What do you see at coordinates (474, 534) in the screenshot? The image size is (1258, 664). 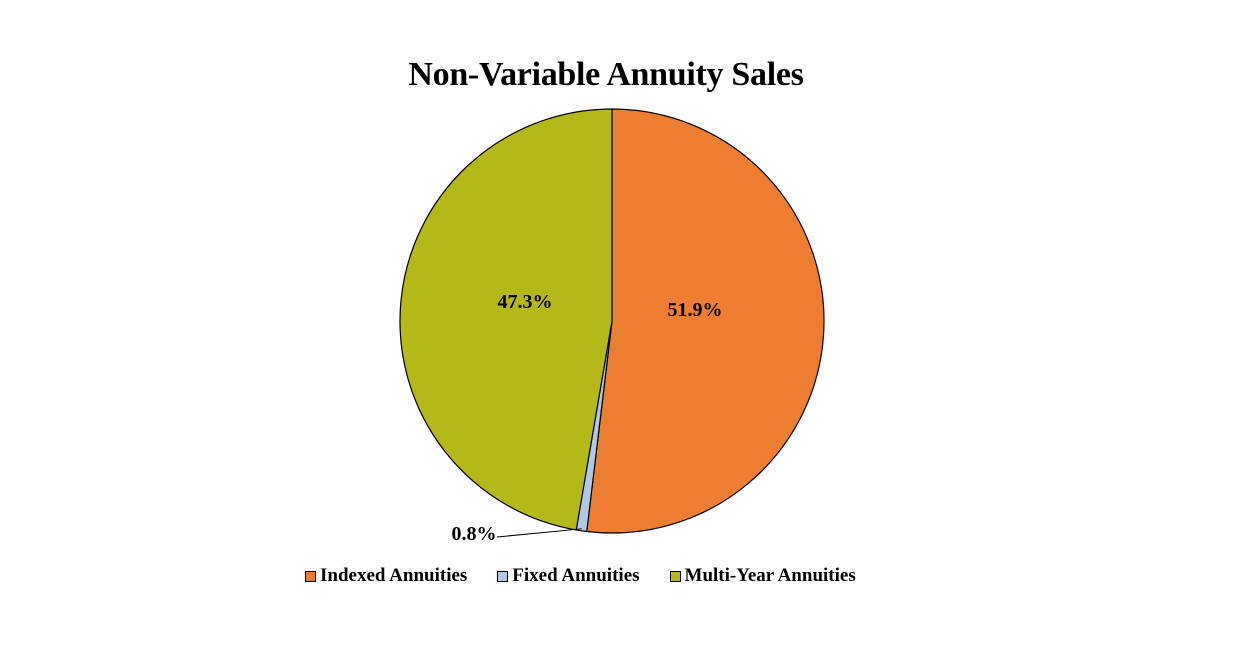 I see `data-label-fixed-annuities: 0.8%` at bounding box center [474, 534].